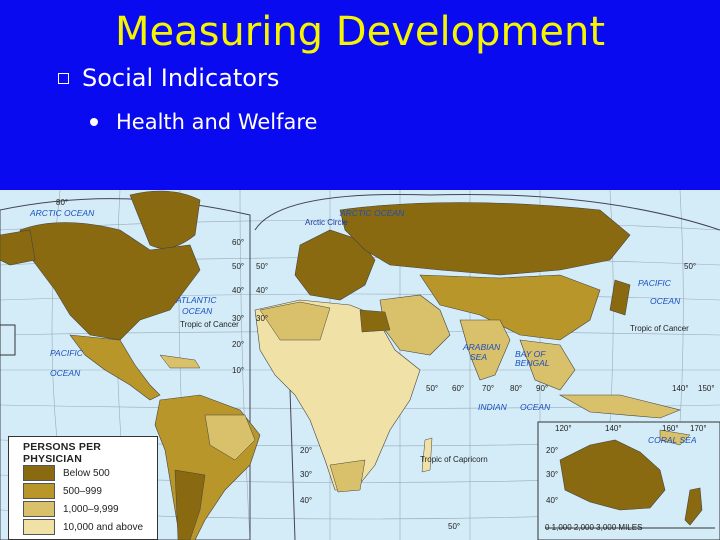  Describe the element at coordinates (427, 455) in the screenshot. I see `region-madagascar` at that location.